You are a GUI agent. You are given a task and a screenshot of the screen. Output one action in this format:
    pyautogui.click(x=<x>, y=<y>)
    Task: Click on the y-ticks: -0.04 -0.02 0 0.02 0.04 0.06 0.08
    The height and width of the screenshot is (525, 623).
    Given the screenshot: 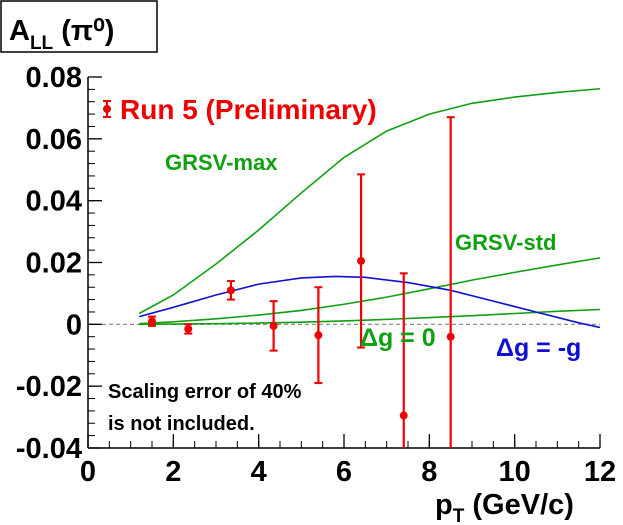 What is the action you would take?
    pyautogui.click(x=59, y=263)
    